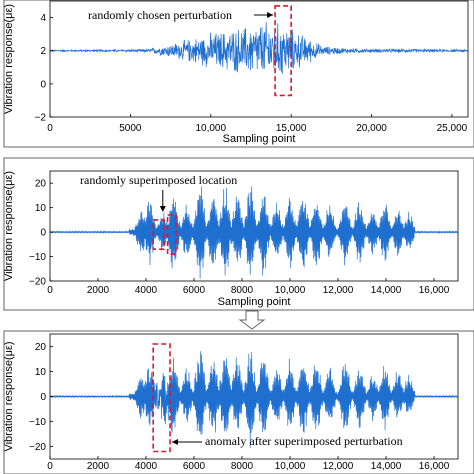  Describe the element at coordinates (158, 180) in the screenshot. I see `annotation-label: randomly superimposed location` at that location.